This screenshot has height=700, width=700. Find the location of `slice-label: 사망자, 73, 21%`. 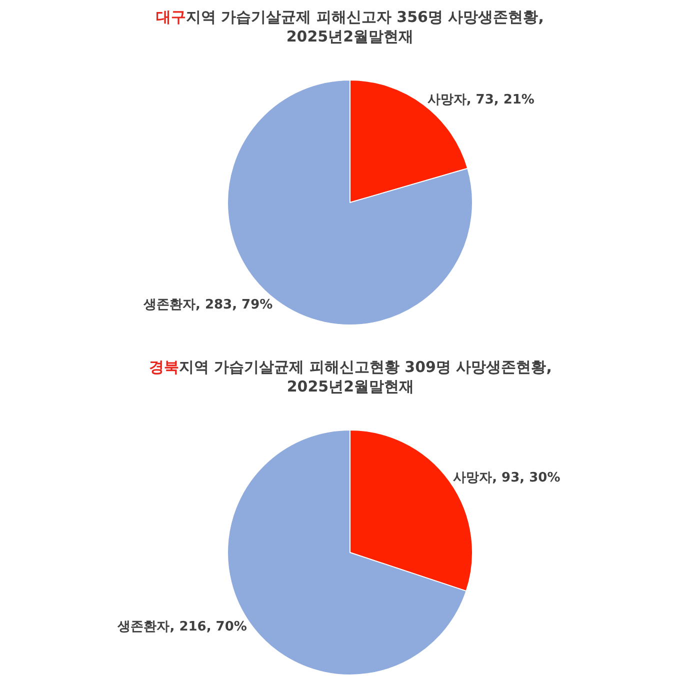

slice-label: 사망자, 73, 21% is located at coordinates (480, 100).